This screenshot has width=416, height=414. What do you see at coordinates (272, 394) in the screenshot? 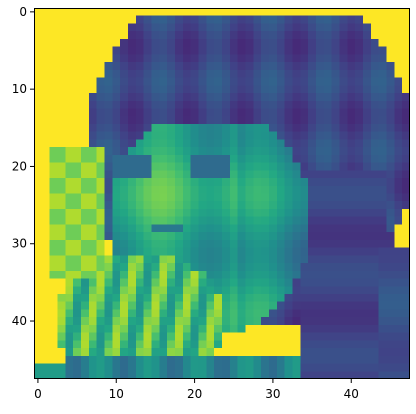
I see `x-tick-label: 30` at bounding box center [272, 394].